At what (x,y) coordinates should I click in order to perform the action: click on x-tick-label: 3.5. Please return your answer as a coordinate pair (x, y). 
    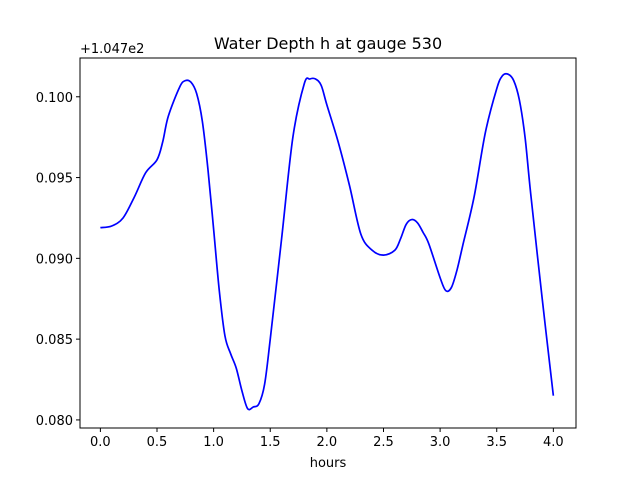
    Looking at the image, I should click on (496, 442).